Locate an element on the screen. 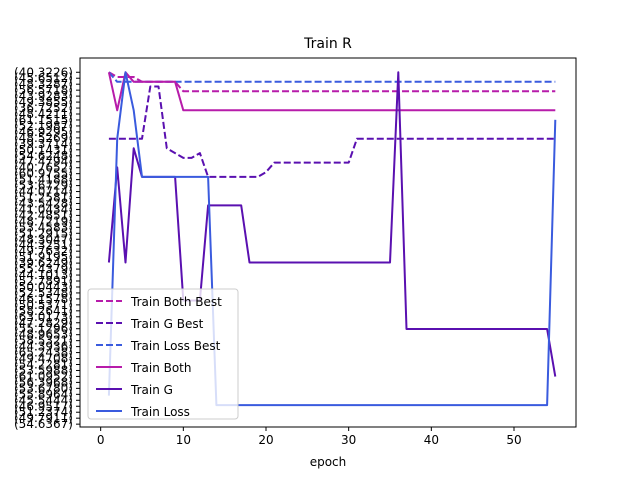 The height and width of the screenshot is (480, 640). legend-label: Train Loss Best is located at coordinates (175, 346).